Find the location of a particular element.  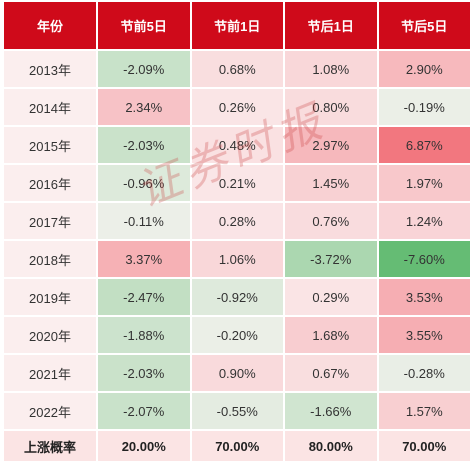

value-cell: -2.07% is located at coordinates (144, 411).